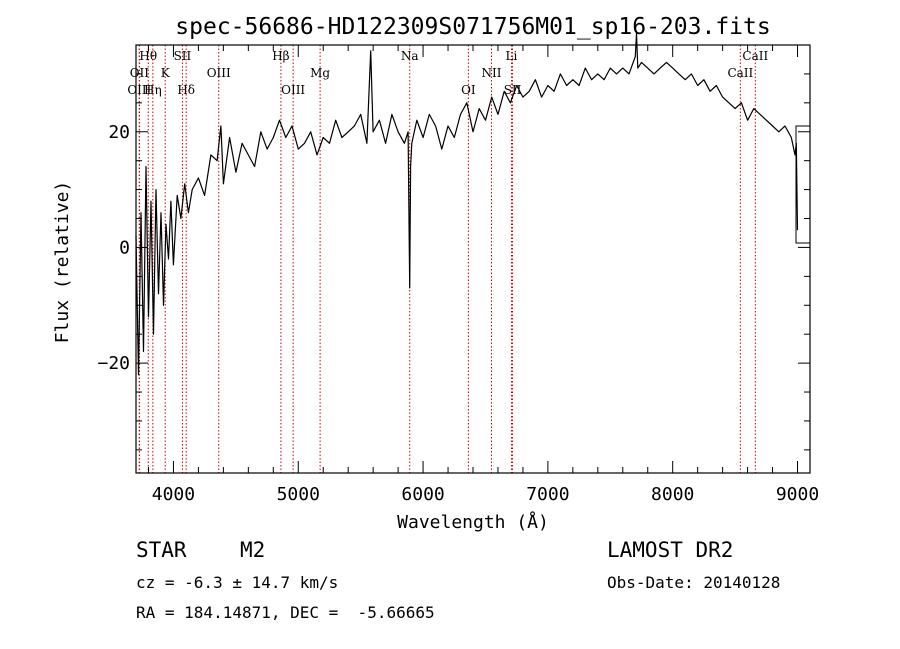 The image size is (900, 649). What do you see at coordinates (173, 494) in the screenshot?
I see `x-tick-label: 4000` at bounding box center [173, 494].